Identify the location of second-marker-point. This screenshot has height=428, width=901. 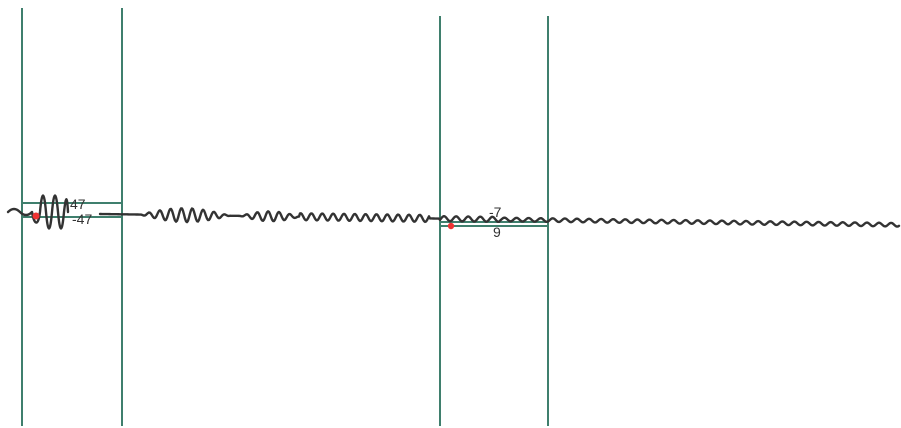
(451, 226).